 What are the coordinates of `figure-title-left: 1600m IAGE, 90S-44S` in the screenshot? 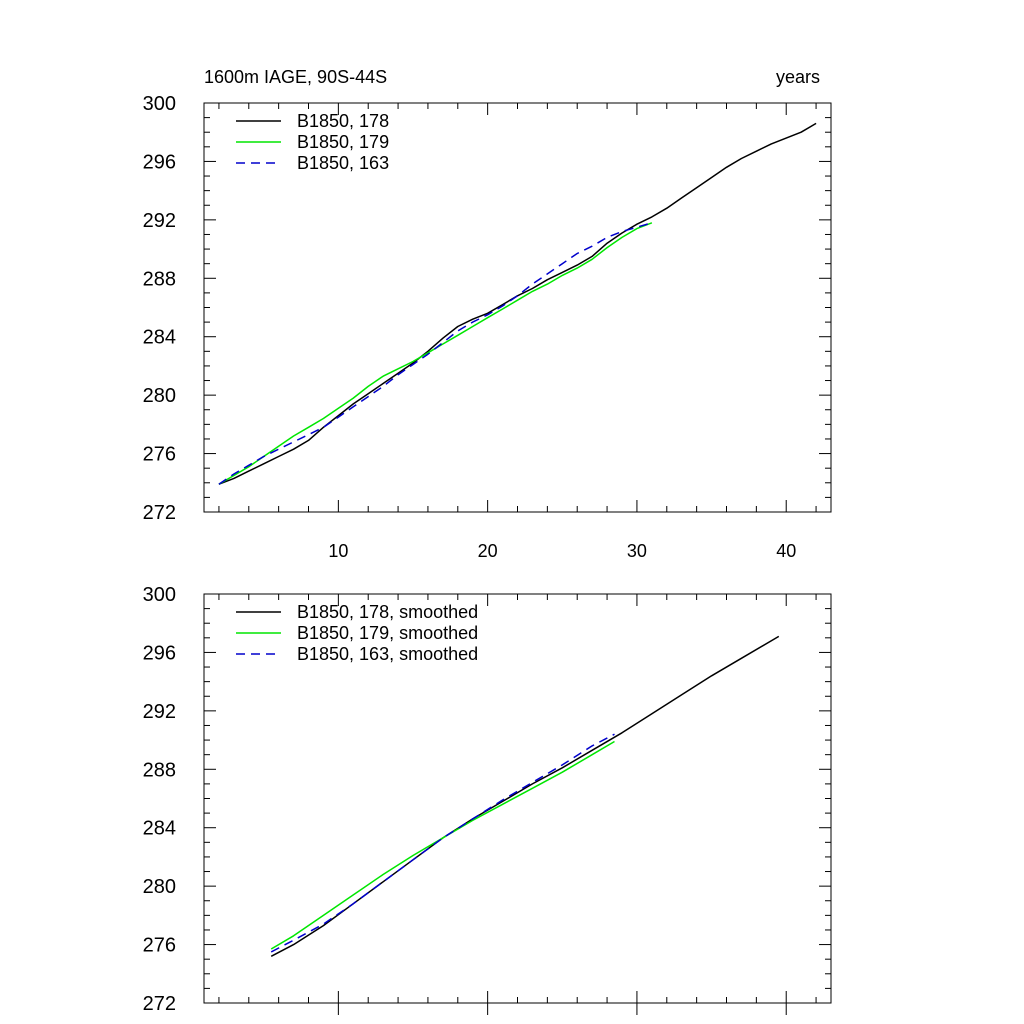 It's located at (295, 77).